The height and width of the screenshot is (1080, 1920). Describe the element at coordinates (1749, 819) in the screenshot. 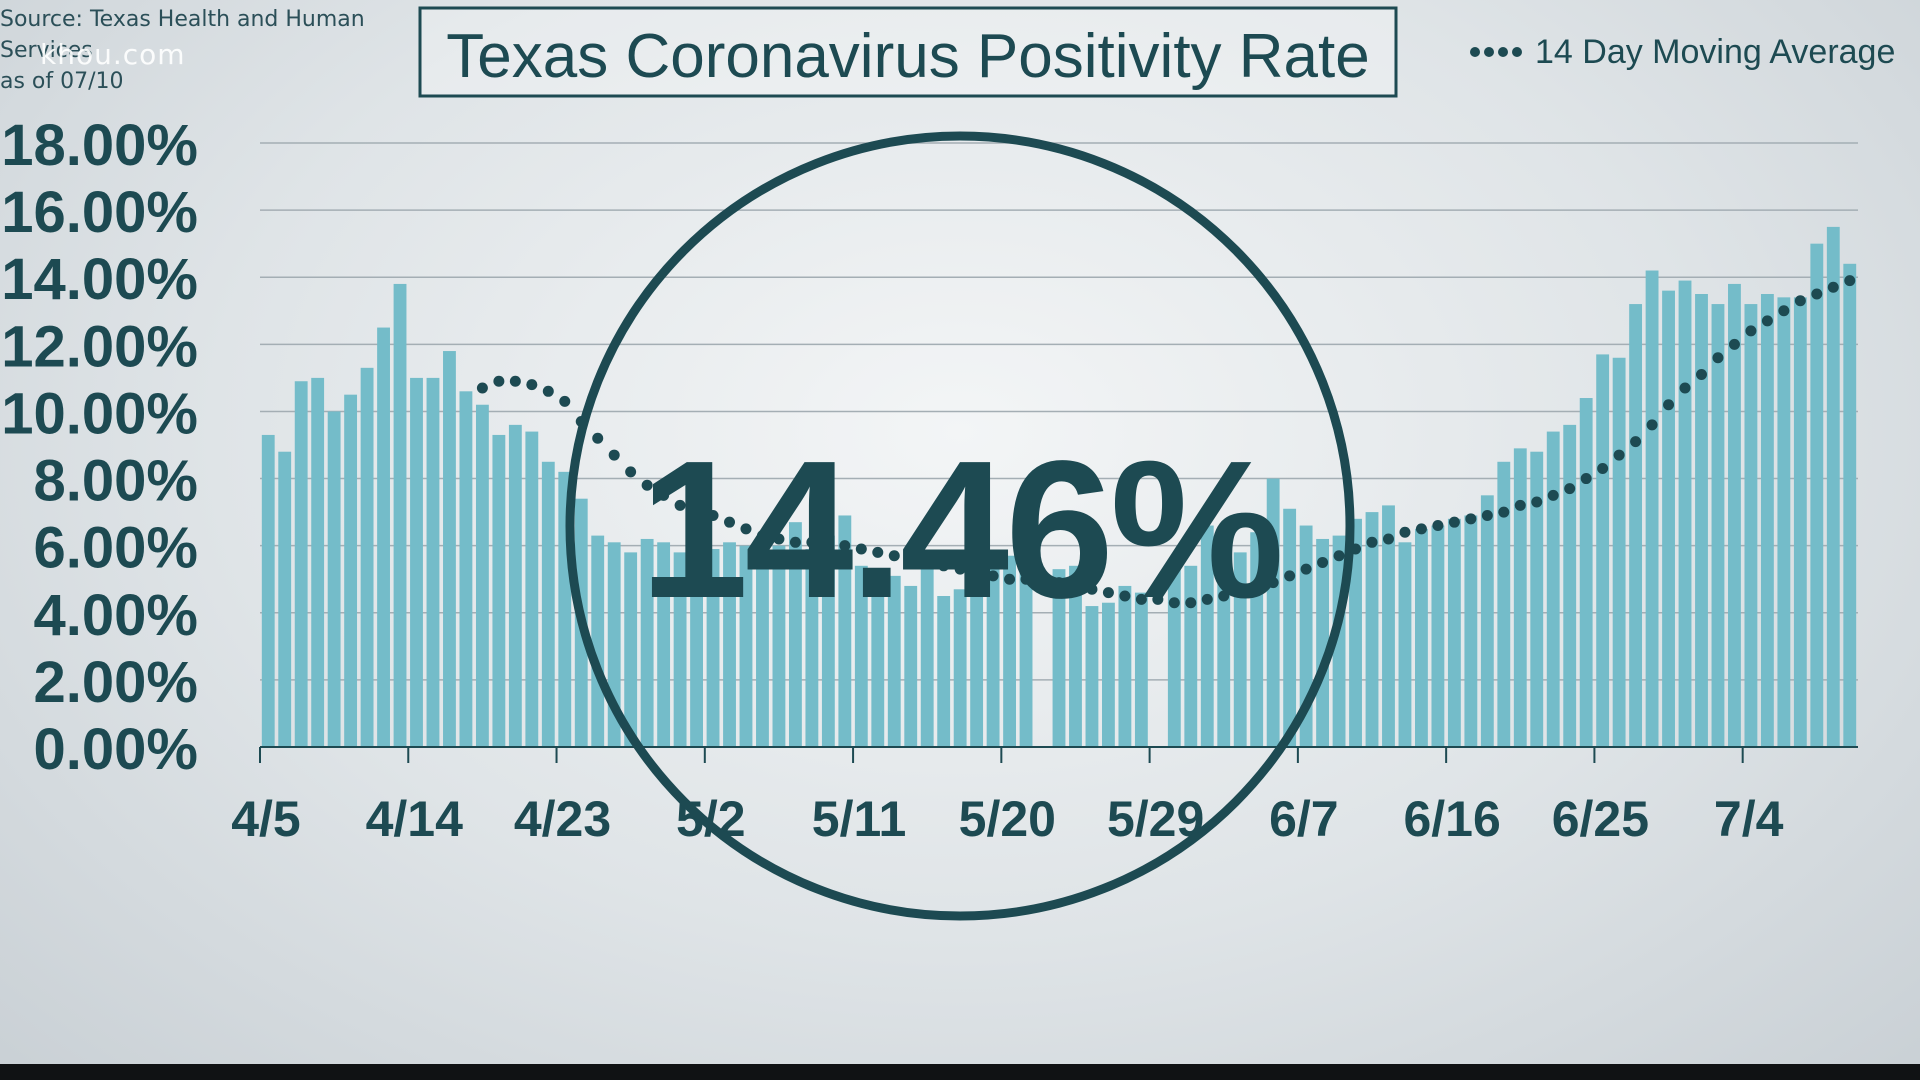

I see `x-tick-label: 7/4` at that location.